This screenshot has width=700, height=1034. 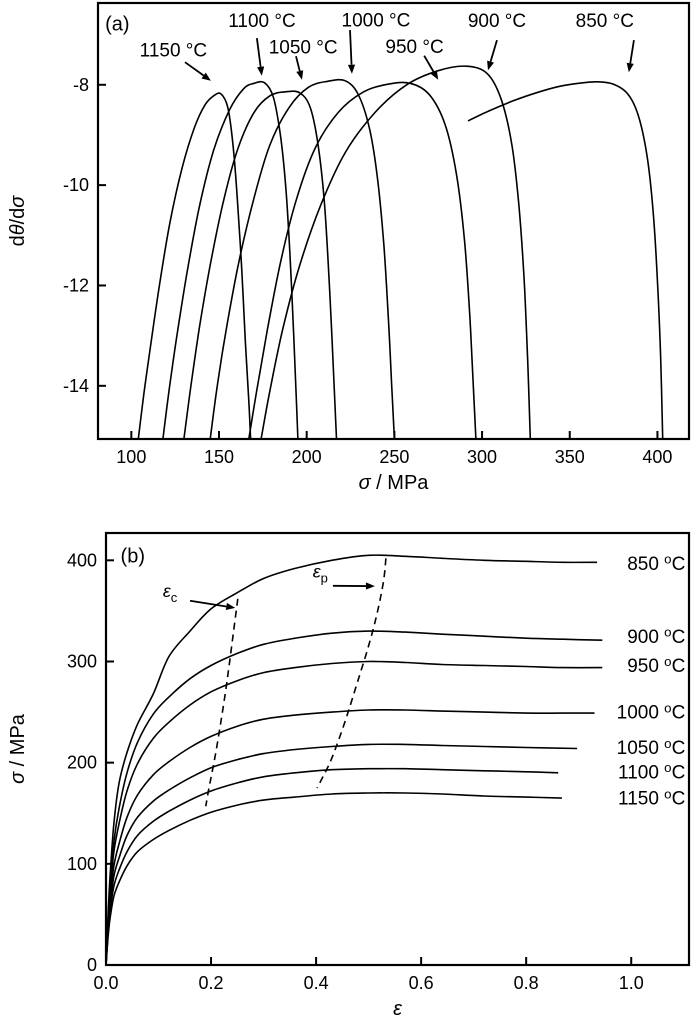 What do you see at coordinates (657, 457) in the screenshot?
I see `panel-a-x-tick-label: 400` at bounding box center [657, 457].